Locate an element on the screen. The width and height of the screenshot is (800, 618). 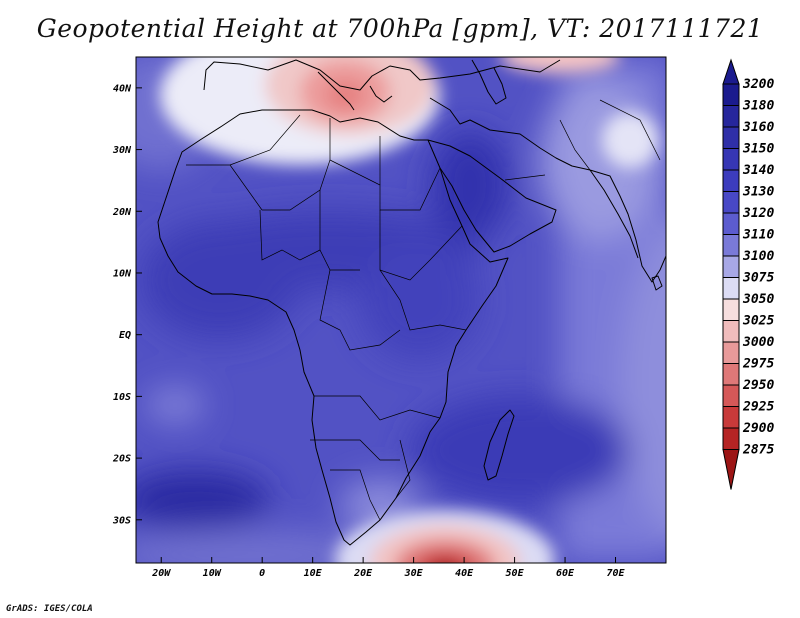
x-tick-label: 70E is located at coordinates (615, 573).